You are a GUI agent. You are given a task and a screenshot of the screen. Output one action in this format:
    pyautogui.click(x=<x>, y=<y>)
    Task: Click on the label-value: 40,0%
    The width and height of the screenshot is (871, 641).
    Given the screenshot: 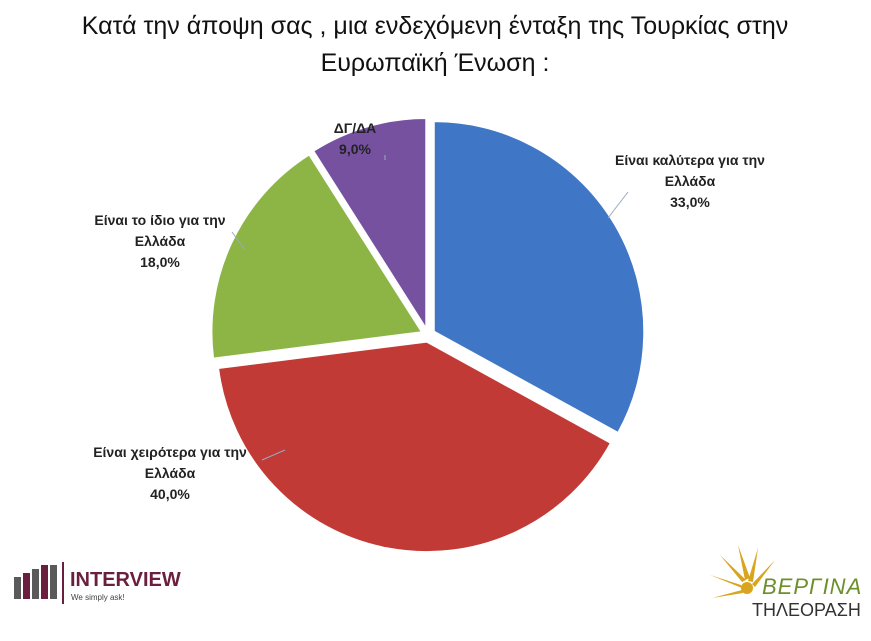 What is the action you would take?
    pyautogui.click(x=170, y=494)
    